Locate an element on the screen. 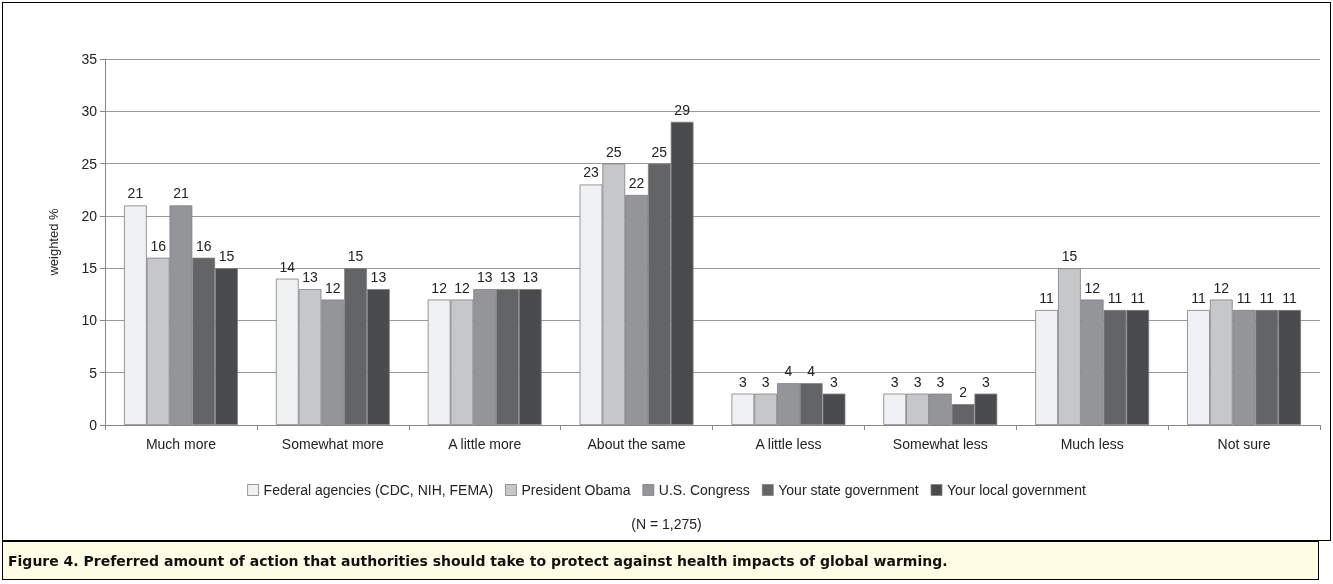 This screenshot has width=1333, height=584. legend-label: U.S. Congress is located at coordinates (704, 490).